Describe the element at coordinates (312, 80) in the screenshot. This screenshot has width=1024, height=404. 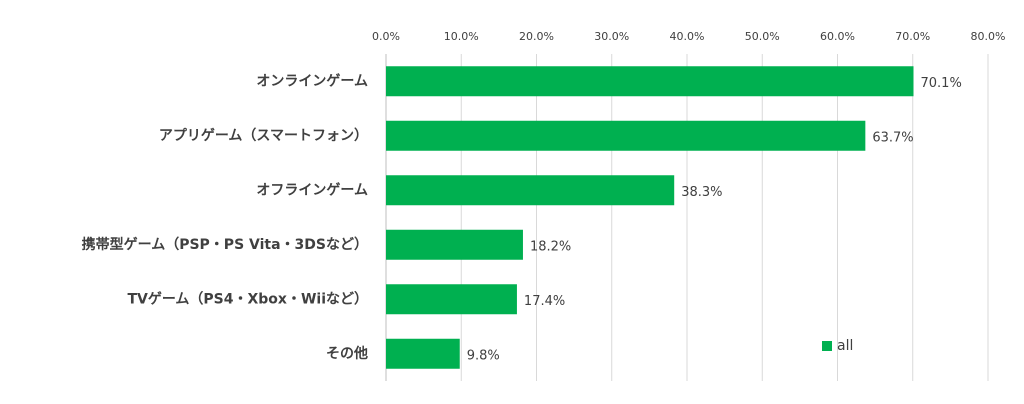
I see `y-tick-label: オンラインゲーム` at that location.